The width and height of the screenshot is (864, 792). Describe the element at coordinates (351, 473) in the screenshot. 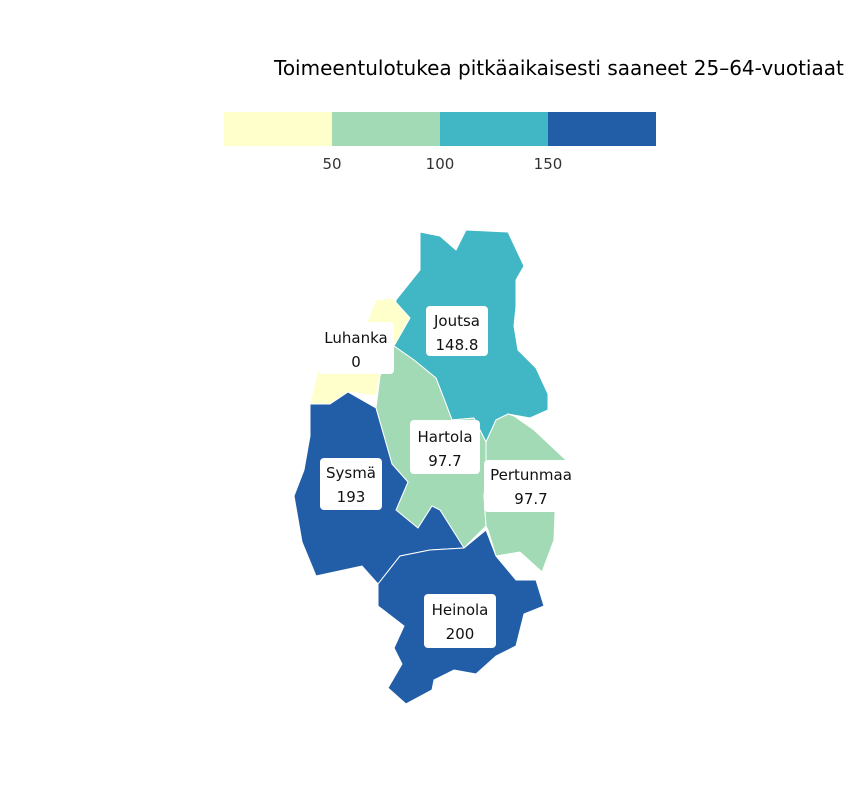

I see `label-sysma-name: Sysmä` at that location.